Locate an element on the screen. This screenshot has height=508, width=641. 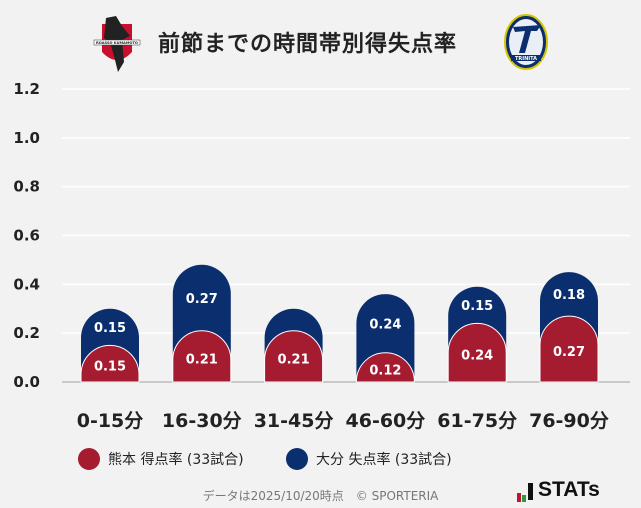
stats-brand-text: STATs is located at coordinates (569, 489).